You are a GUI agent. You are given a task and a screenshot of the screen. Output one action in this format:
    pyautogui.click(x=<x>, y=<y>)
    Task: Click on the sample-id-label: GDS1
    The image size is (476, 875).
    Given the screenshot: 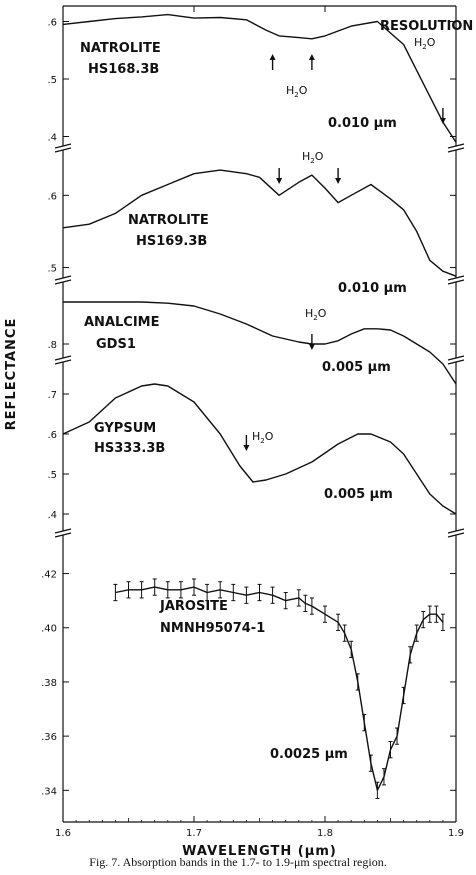 What is the action you would take?
    pyautogui.click(x=116, y=344)
    